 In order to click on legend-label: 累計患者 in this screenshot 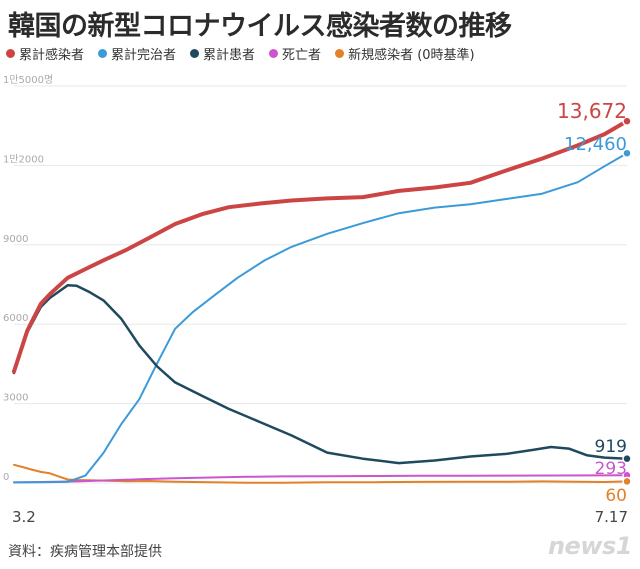, I will do `click(229, 55)`.